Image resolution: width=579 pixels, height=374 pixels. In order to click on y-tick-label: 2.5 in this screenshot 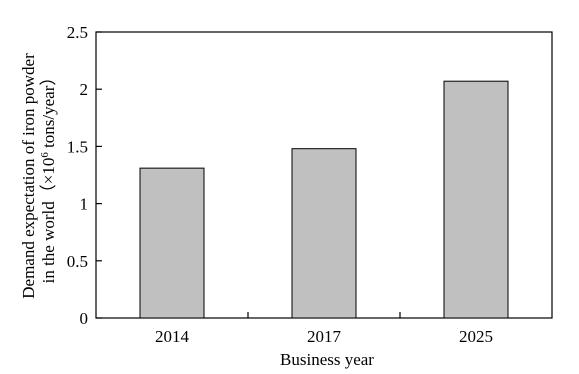, I will do `click(77, 32)`.